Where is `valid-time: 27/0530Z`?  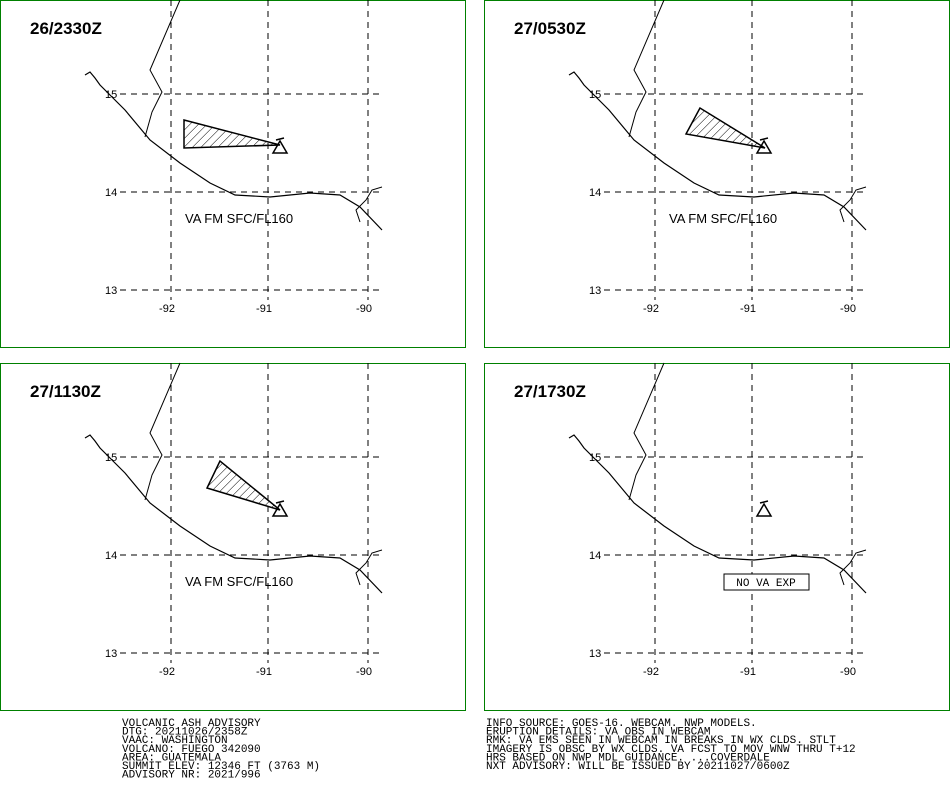 valid-time: 27/0530Z is located at coordinates (550, 28).